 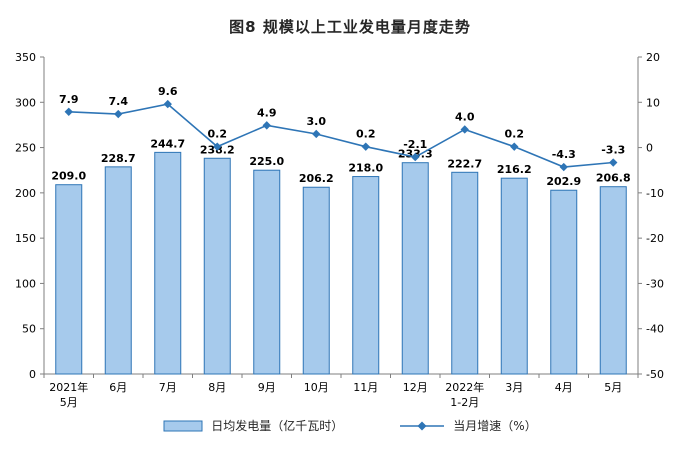 What do you see at coordinates (267, 387) in the screenshot?
I see `x-axis-label: 9月` at bounding box center [267, 387].